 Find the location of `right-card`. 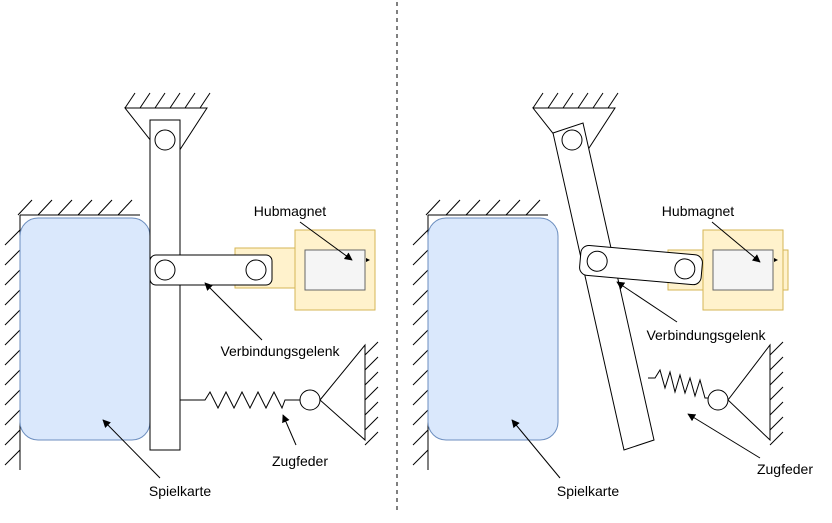

right-card is located at coordinates (493, 329).